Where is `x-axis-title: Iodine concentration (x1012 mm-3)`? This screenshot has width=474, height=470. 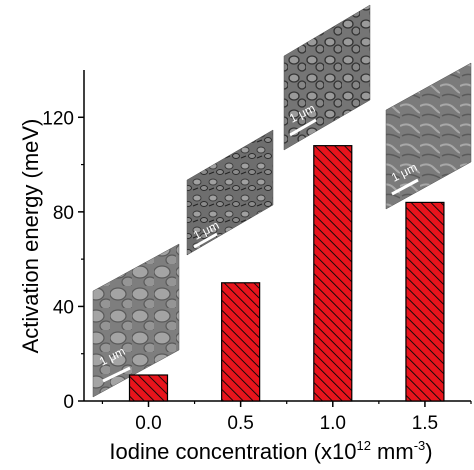 x-axis-title: Iodine concentration (x1012 mm-3) is located at coordinates (270, 451).